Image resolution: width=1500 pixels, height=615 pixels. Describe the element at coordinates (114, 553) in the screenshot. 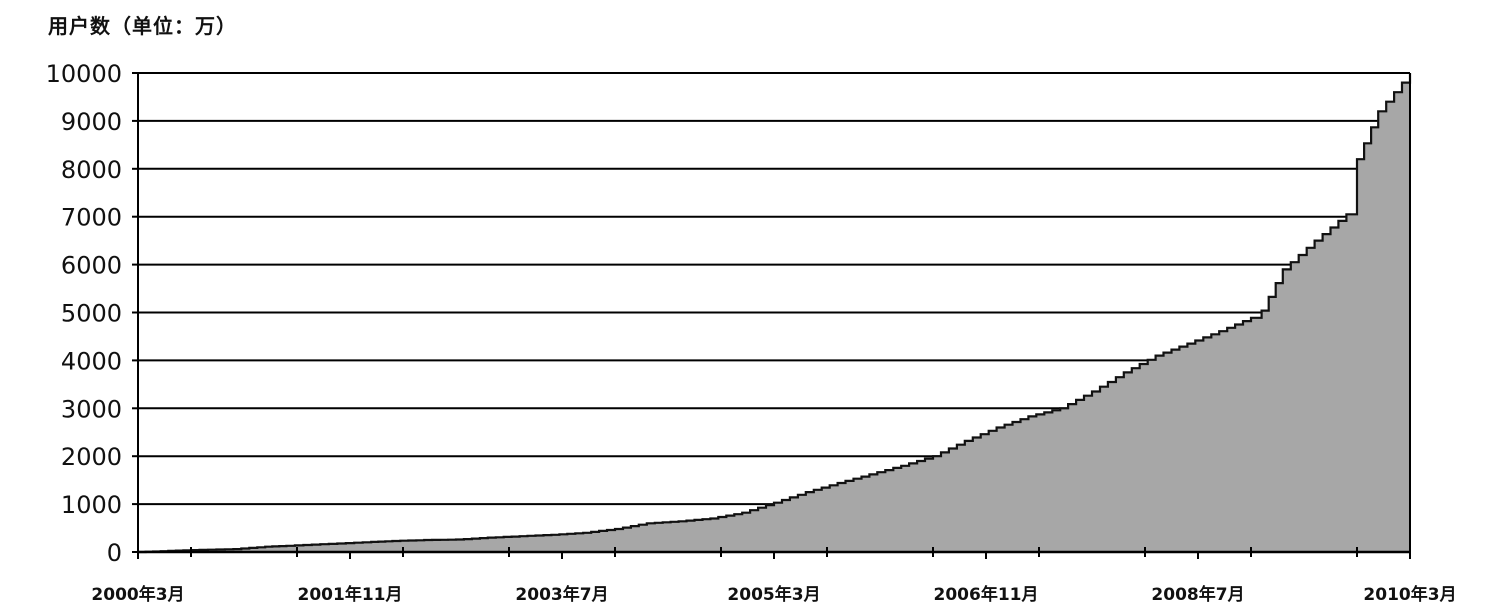

I see `y-tick-label: 0` at that location.